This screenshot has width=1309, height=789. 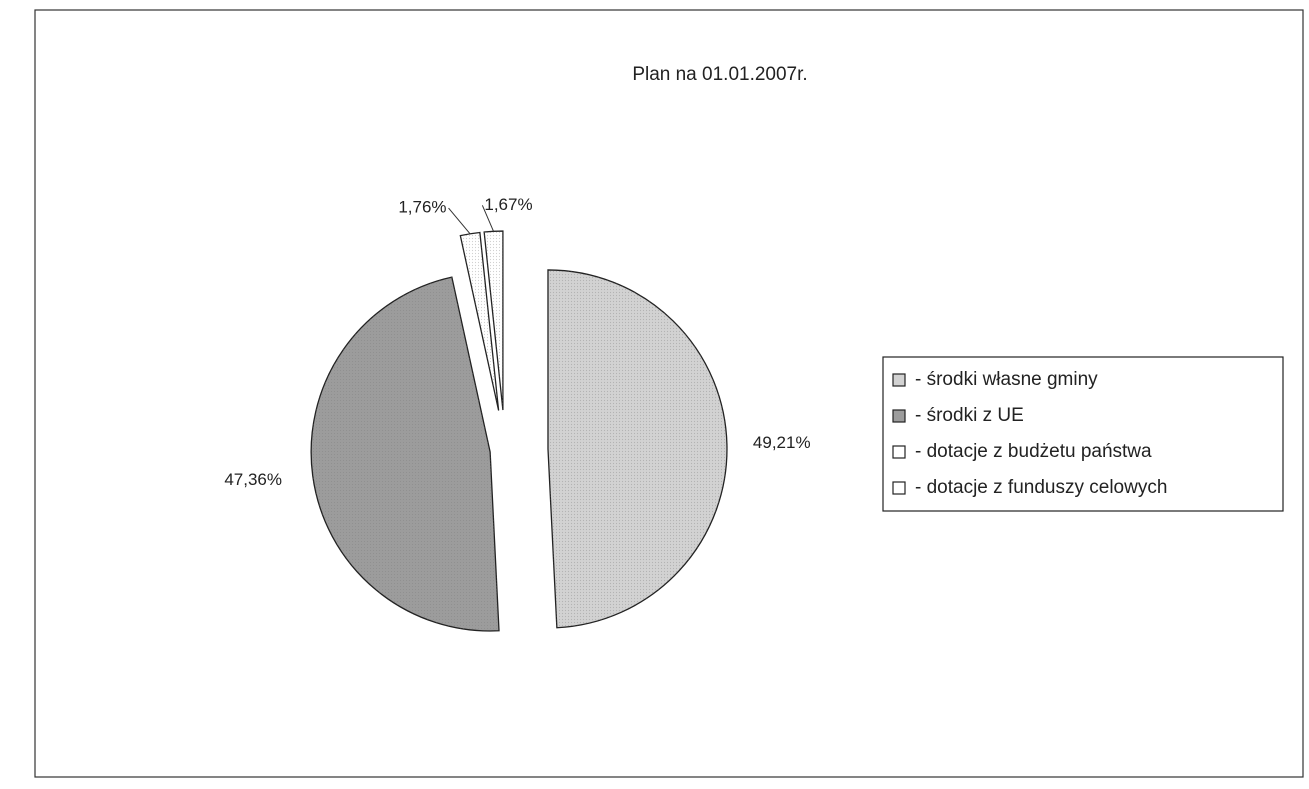 What do you see at coordinates (1006, 379) in the screenshot?
I see `legend-label: - środki własne gminy` at bounding box center [1006, 379].